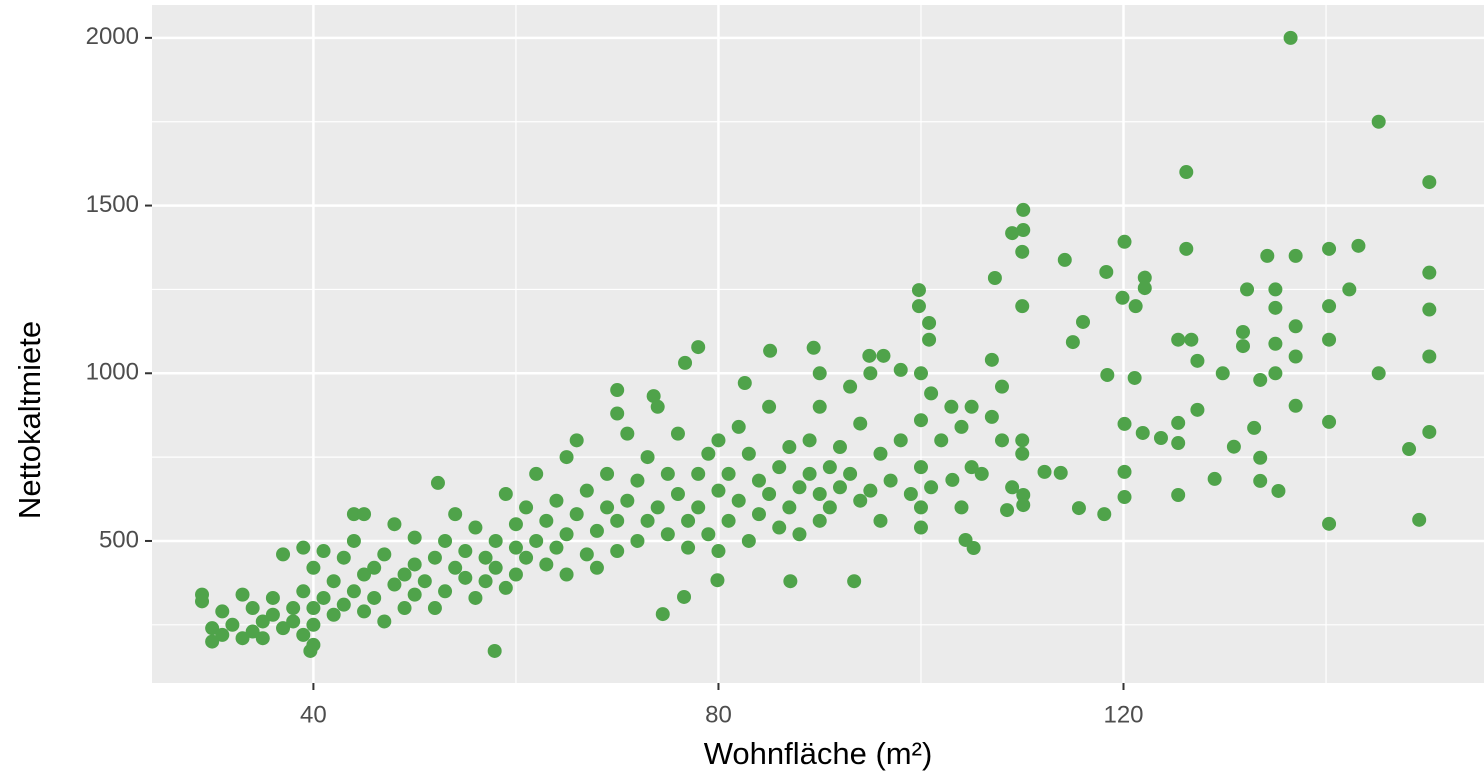 This screenshot has height=779, width=1484. I want to click on y-tick-label: 500, so click(119, 539).